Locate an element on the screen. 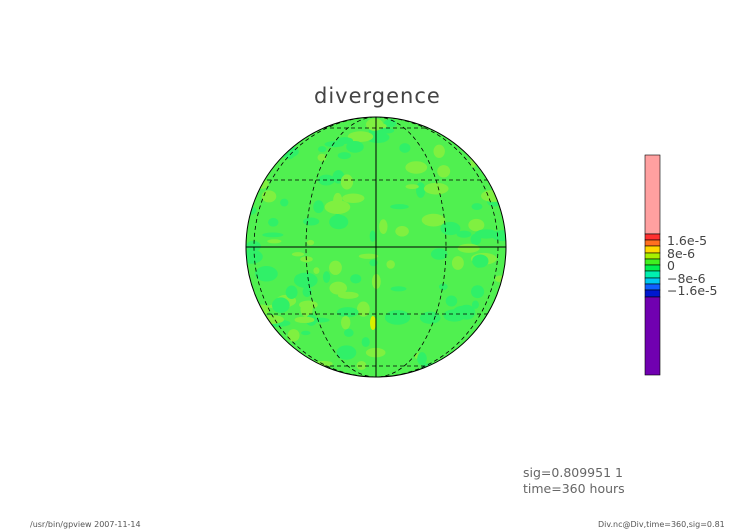 Image resolution: width=752 pixels, height=532 pixels. colorbar-label: 1.6e-5 is located at coordinates (687, 240).